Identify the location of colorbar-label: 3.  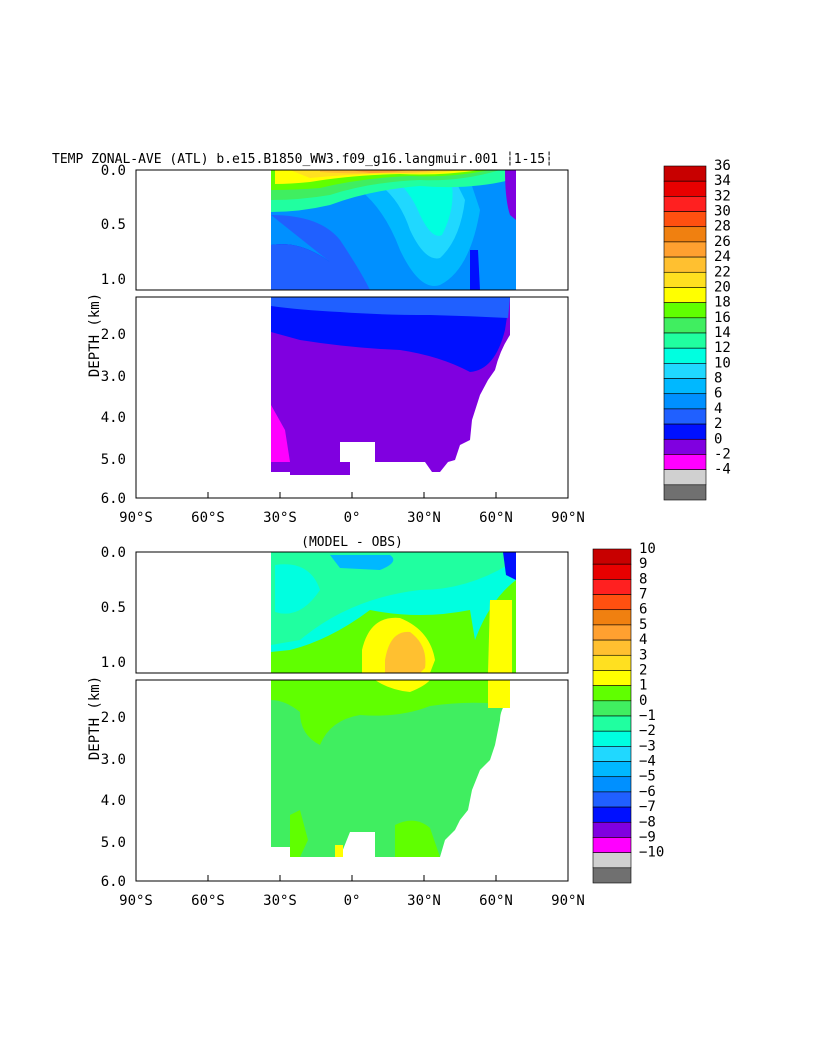
(643, 655).